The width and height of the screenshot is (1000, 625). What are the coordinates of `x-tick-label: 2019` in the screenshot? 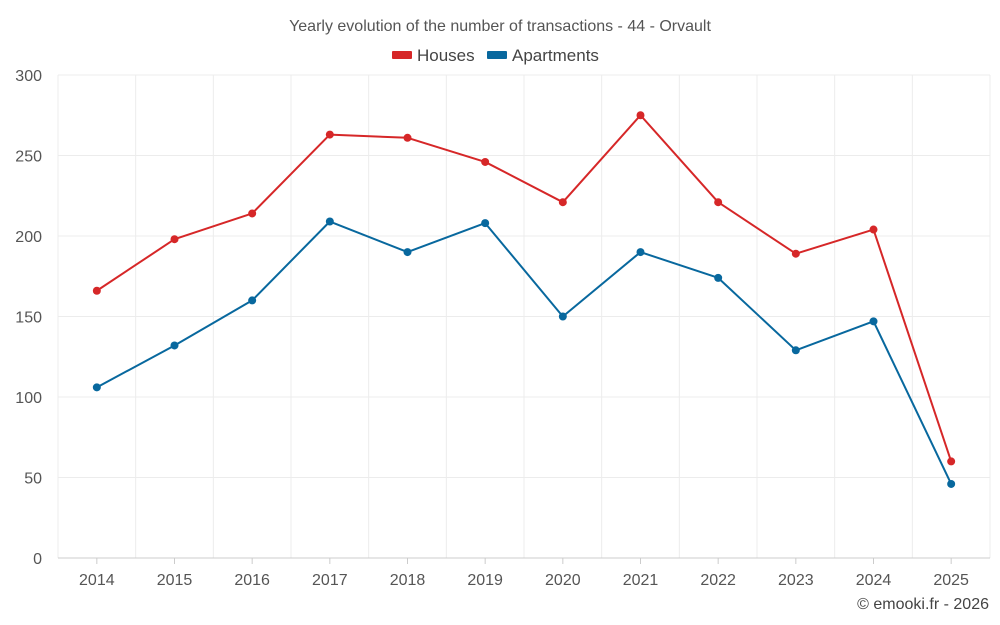 It's located at (485, 580).